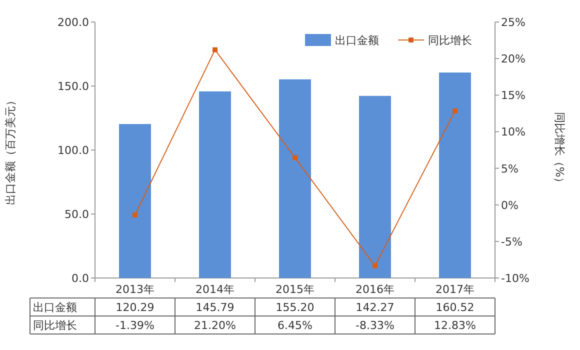 This screenshot has height=350, width=580. Describe the element at coordinates (73, 22) in the screenshot. I see `y-tick-label: 200.0` at that location.